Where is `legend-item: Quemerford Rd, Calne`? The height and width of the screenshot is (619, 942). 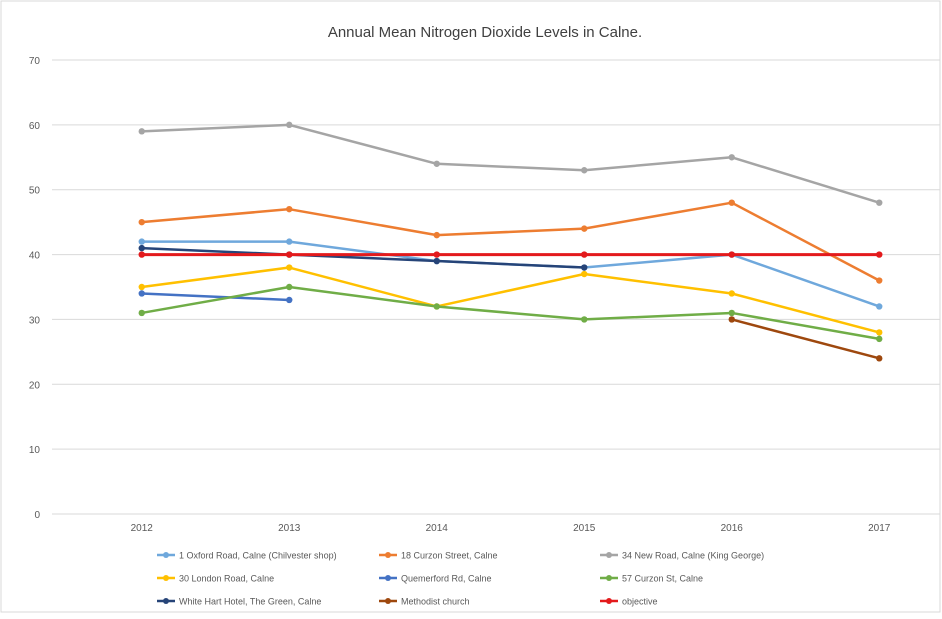 legend-item: Quemerford Rd, Calne is located at coordinates (435, 579).